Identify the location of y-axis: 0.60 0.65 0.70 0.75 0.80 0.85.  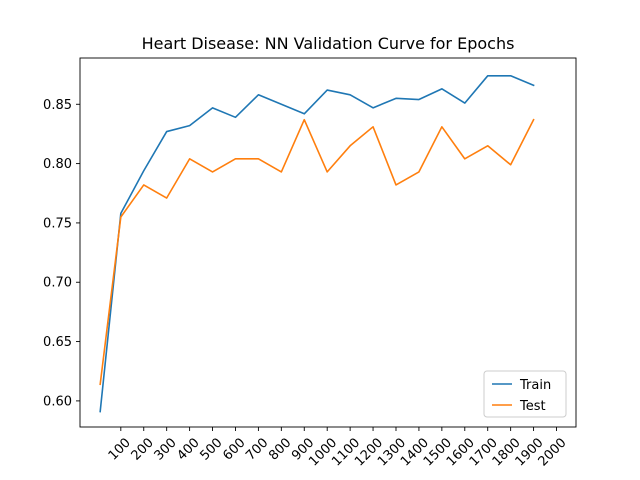
(61, 253).